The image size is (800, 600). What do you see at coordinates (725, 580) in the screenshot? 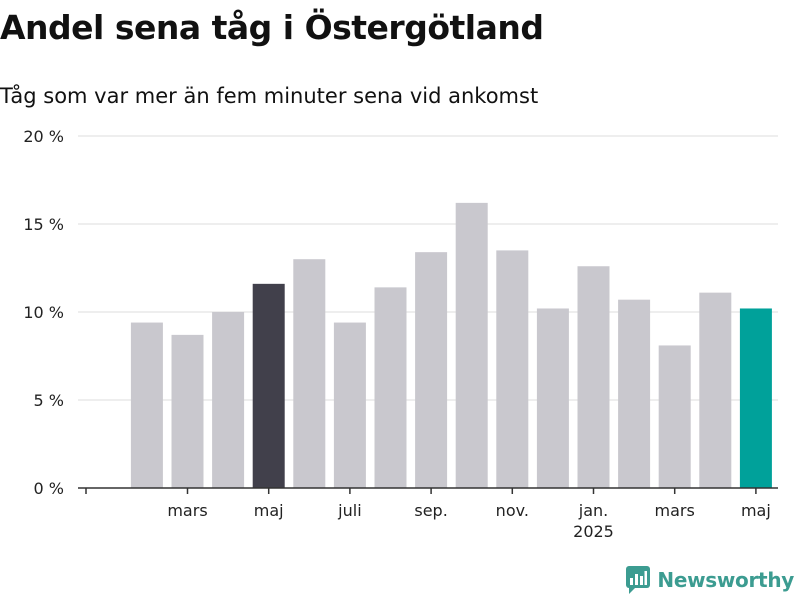
I see `brand-name: Newsworthy` at bounding box center [725, 580].